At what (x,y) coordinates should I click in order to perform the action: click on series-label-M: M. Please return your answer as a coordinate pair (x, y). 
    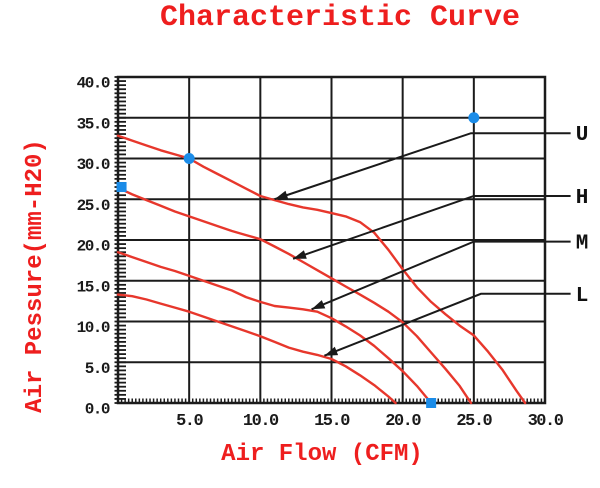
    Looking at the image, I should click on (582, 244).